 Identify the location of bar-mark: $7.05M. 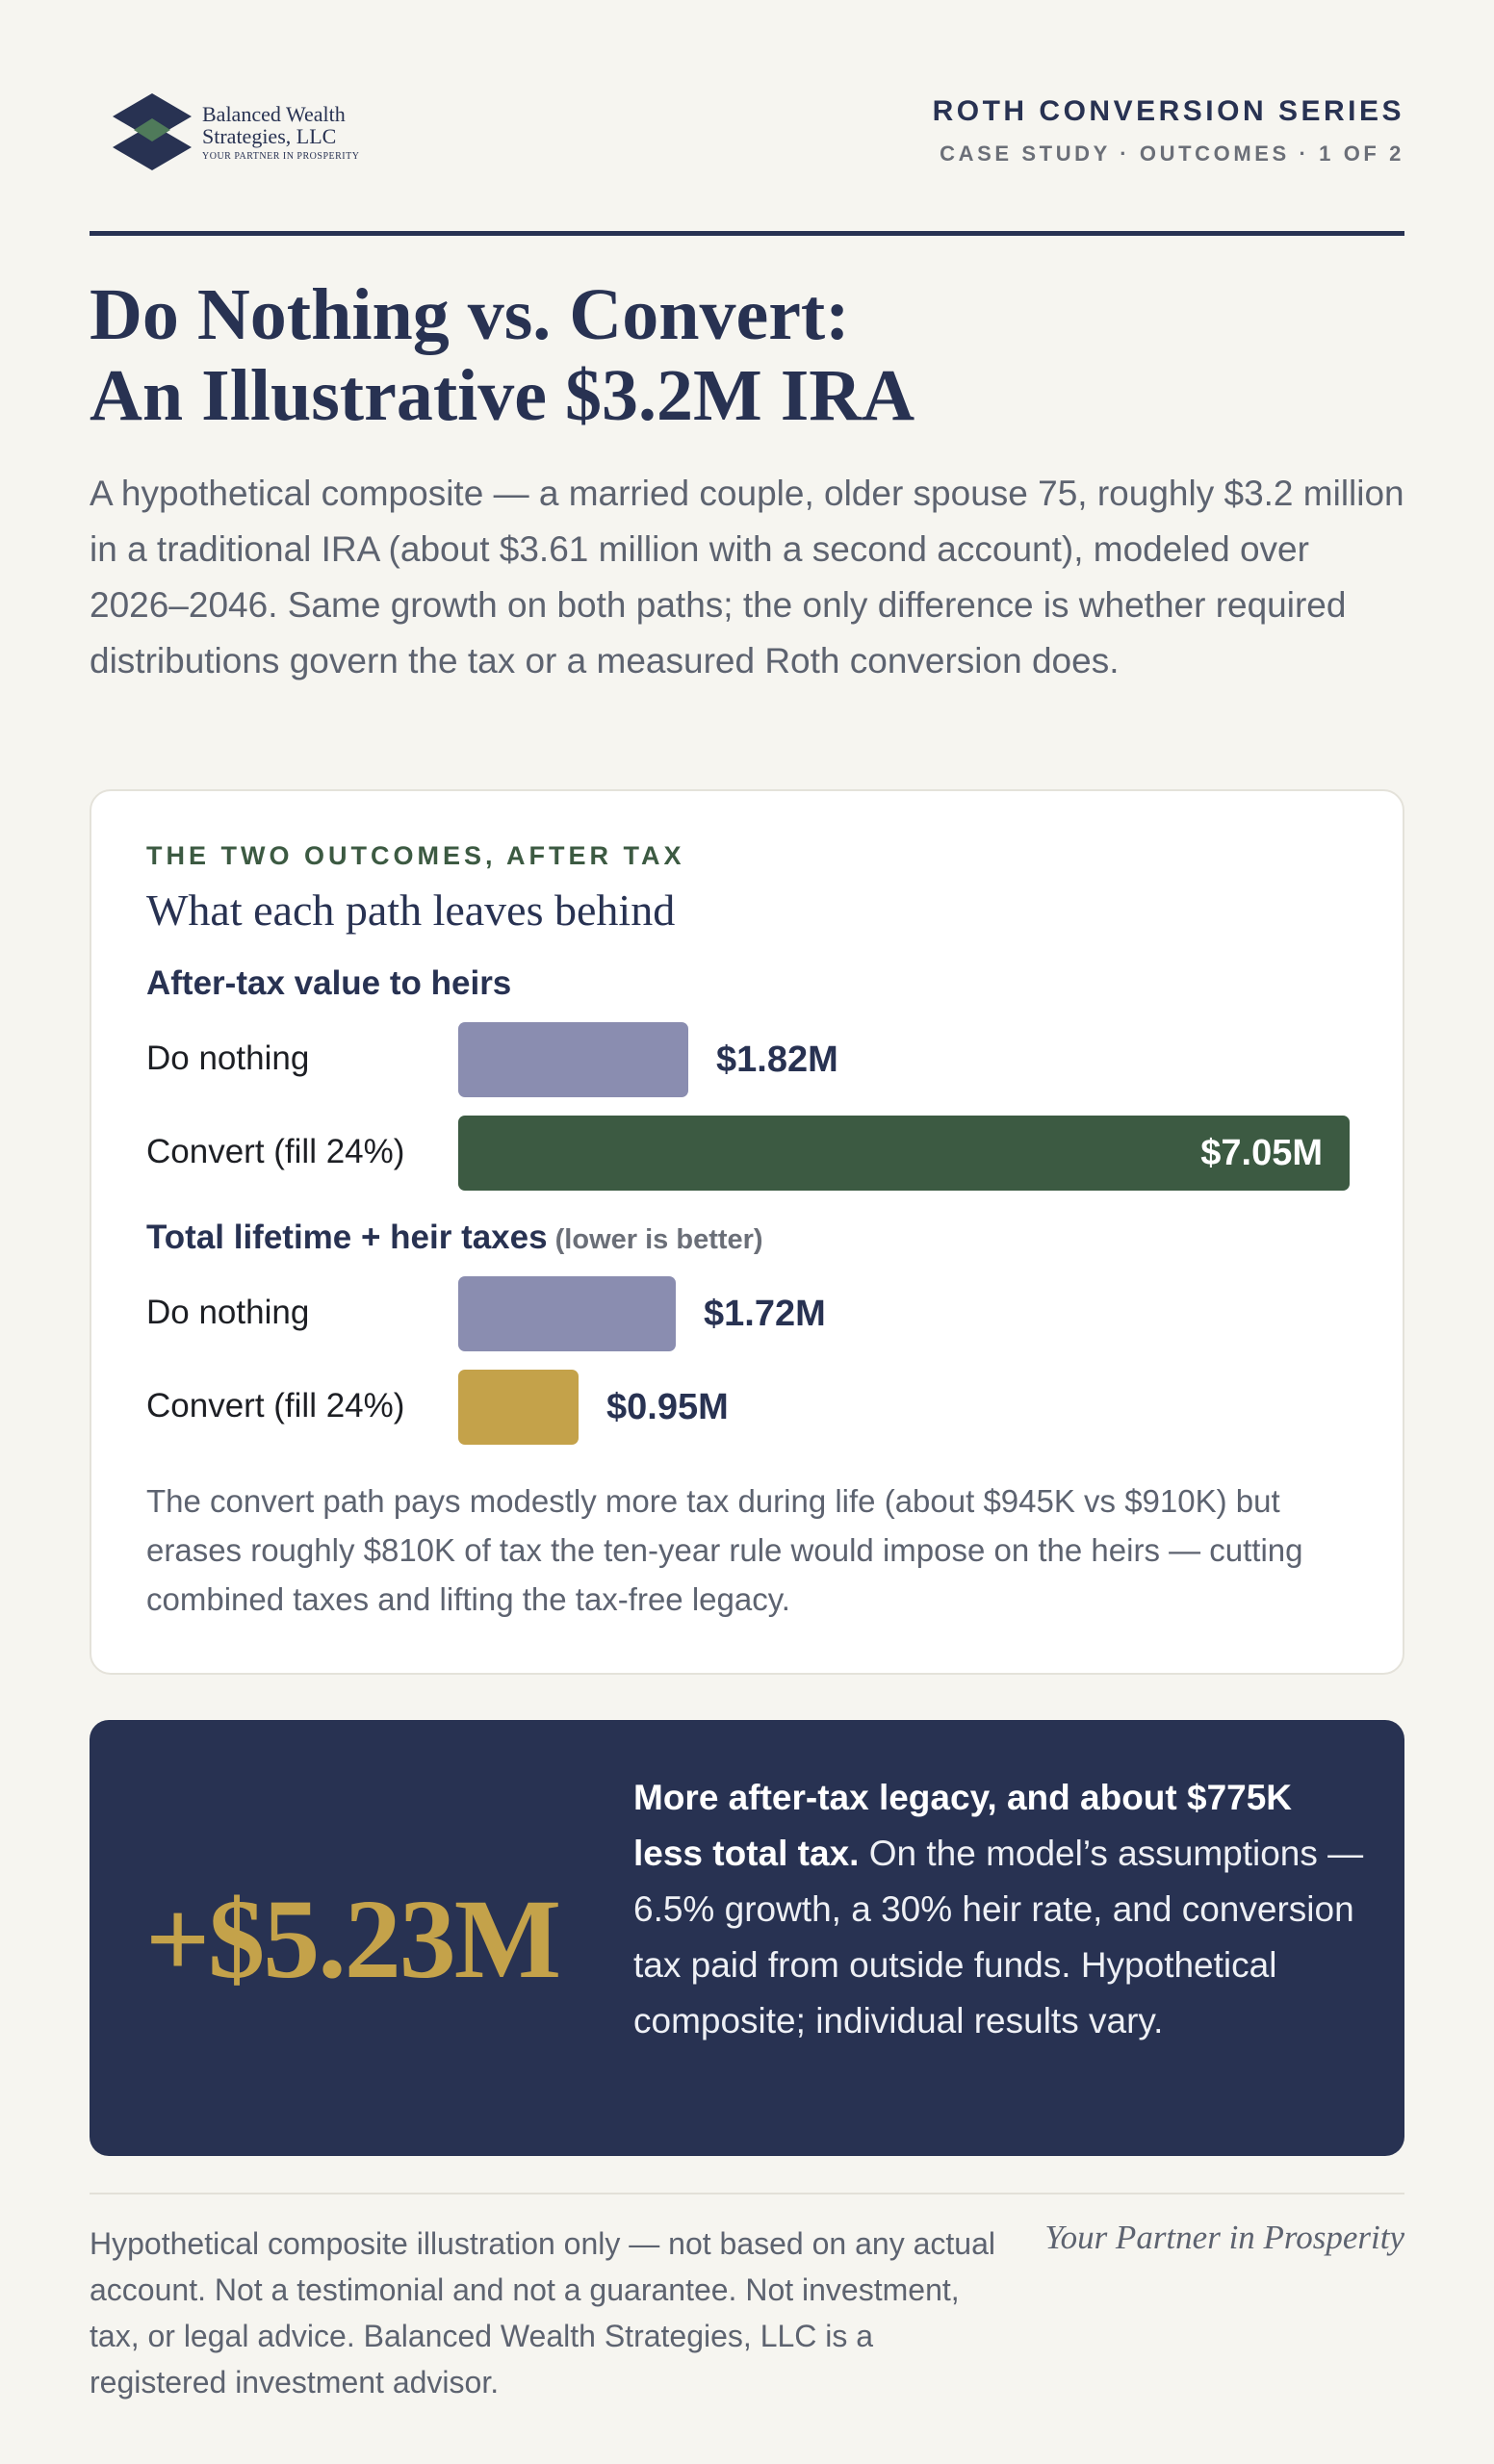
(904, 1153).